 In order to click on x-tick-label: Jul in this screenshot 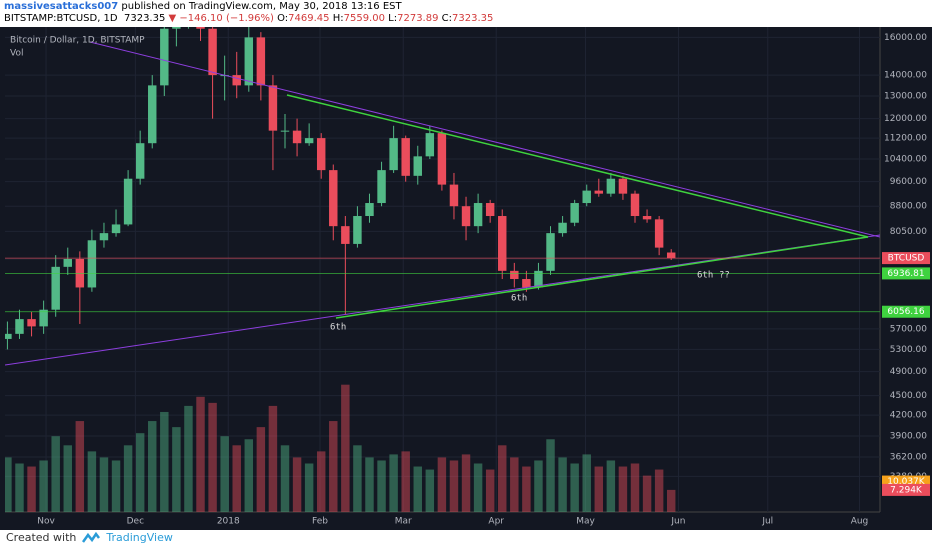, I will do `click(767, 522)`.